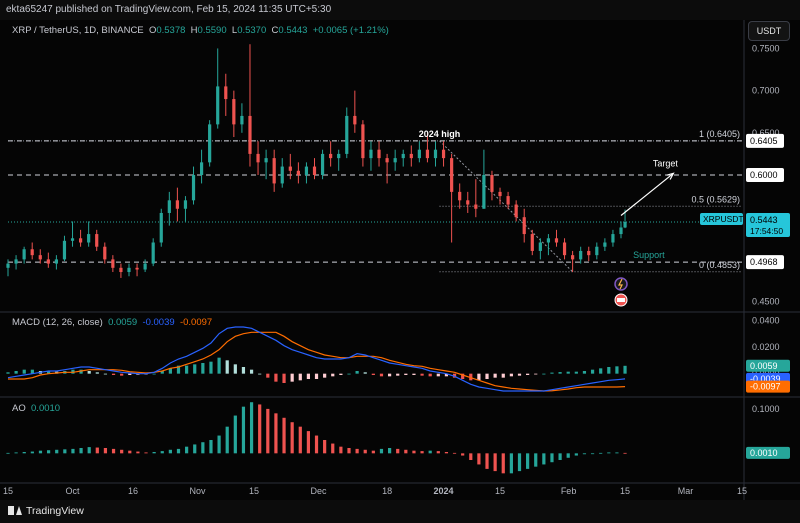 The width and height of the screenshot is (800, 523). I want to click on lightning-event-icon, so click(621, 284).